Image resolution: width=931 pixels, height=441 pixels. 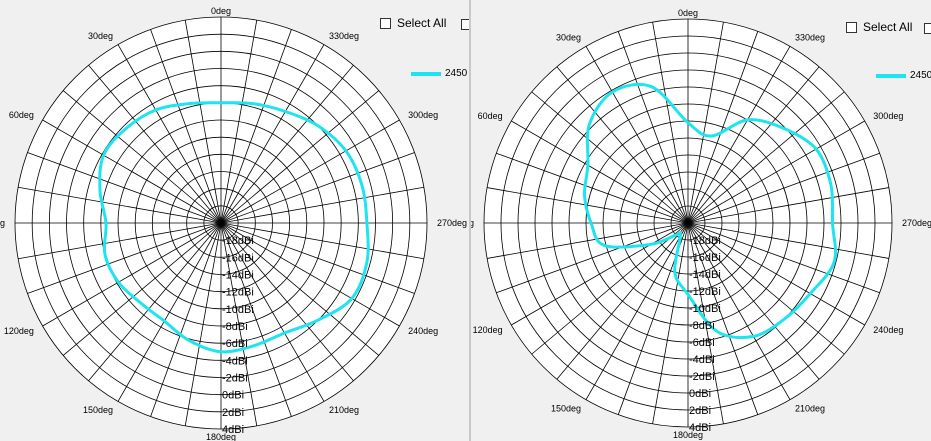 What do you see at coordinates (21, 115) in the screenshot?
I see `angle-tick-label: 60deg` at bounding box center [21, 115].